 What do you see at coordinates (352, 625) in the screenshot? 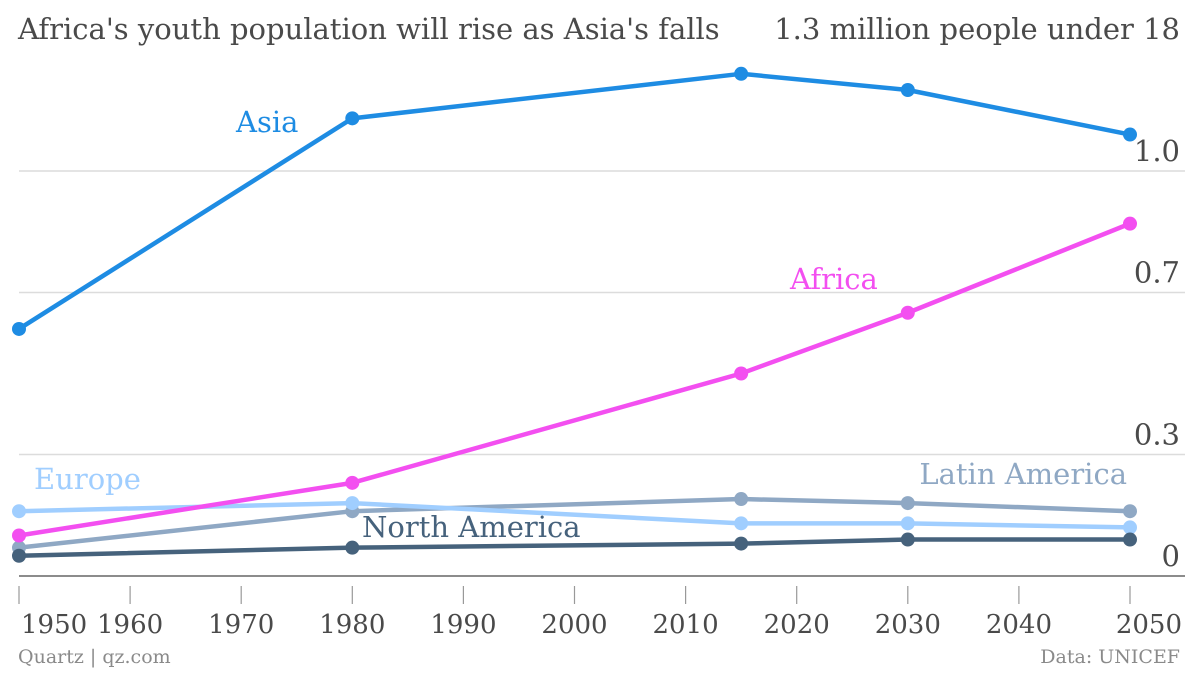
I see `x-tick-label: 1980` at bounding box center [352, 625].